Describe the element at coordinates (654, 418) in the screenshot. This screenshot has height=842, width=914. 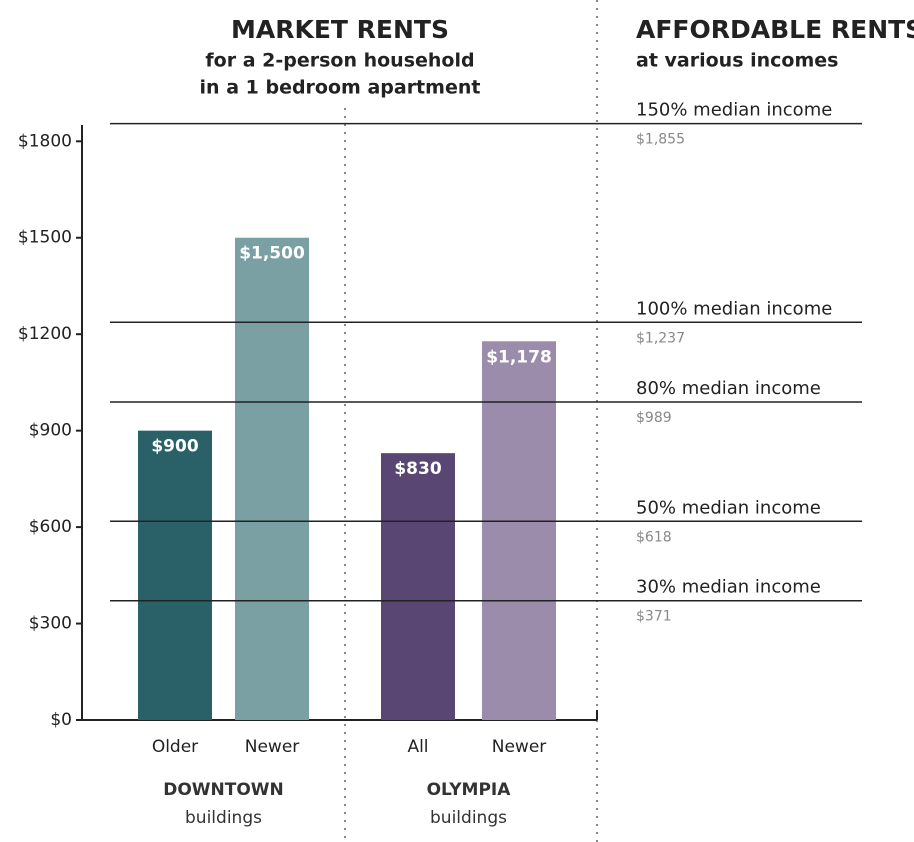
I see `reference-value: $989` at that location.